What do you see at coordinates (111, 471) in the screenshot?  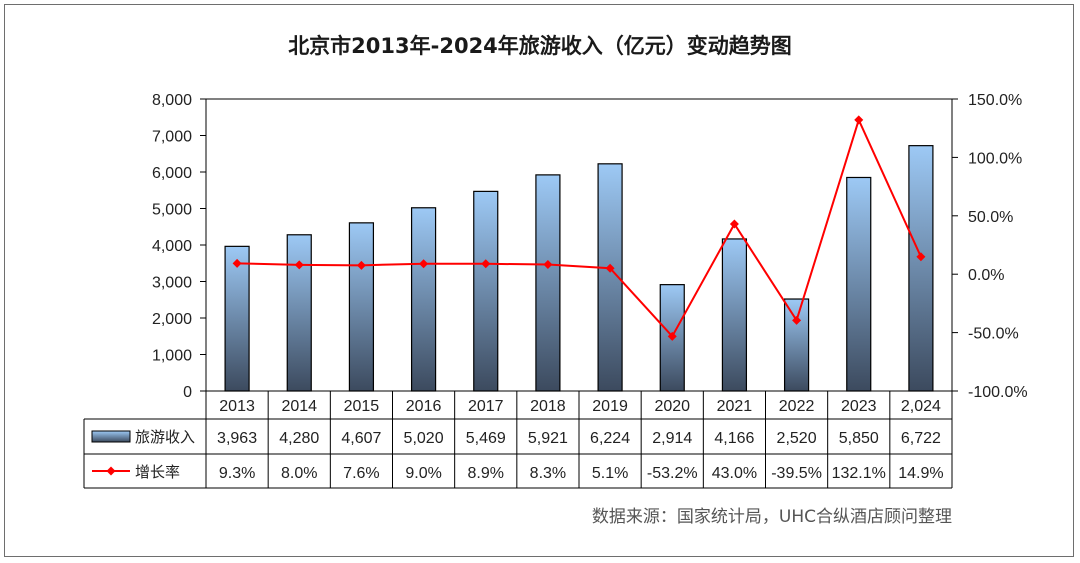 I see `legend-line-marker` at bounding box center [111, 471].